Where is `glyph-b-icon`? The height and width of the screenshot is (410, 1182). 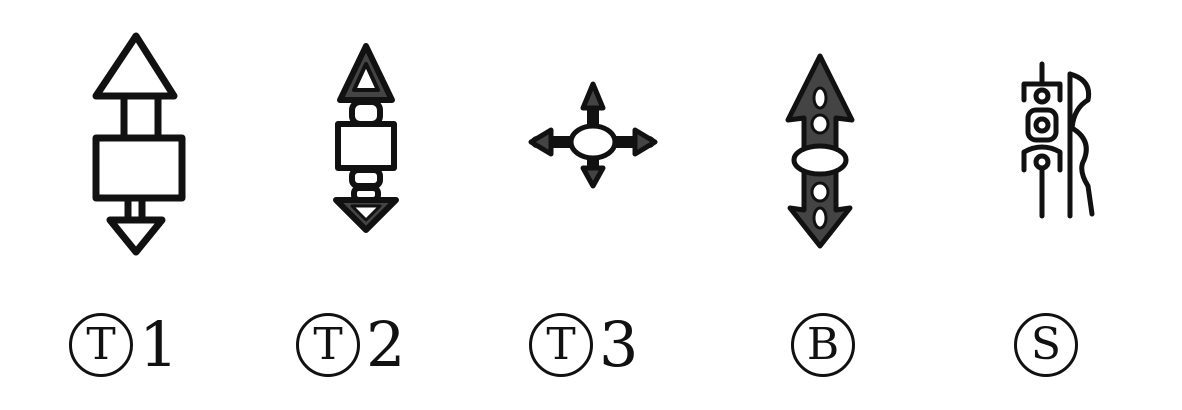 glyph-b-icon is located at coordinates (820, 145).